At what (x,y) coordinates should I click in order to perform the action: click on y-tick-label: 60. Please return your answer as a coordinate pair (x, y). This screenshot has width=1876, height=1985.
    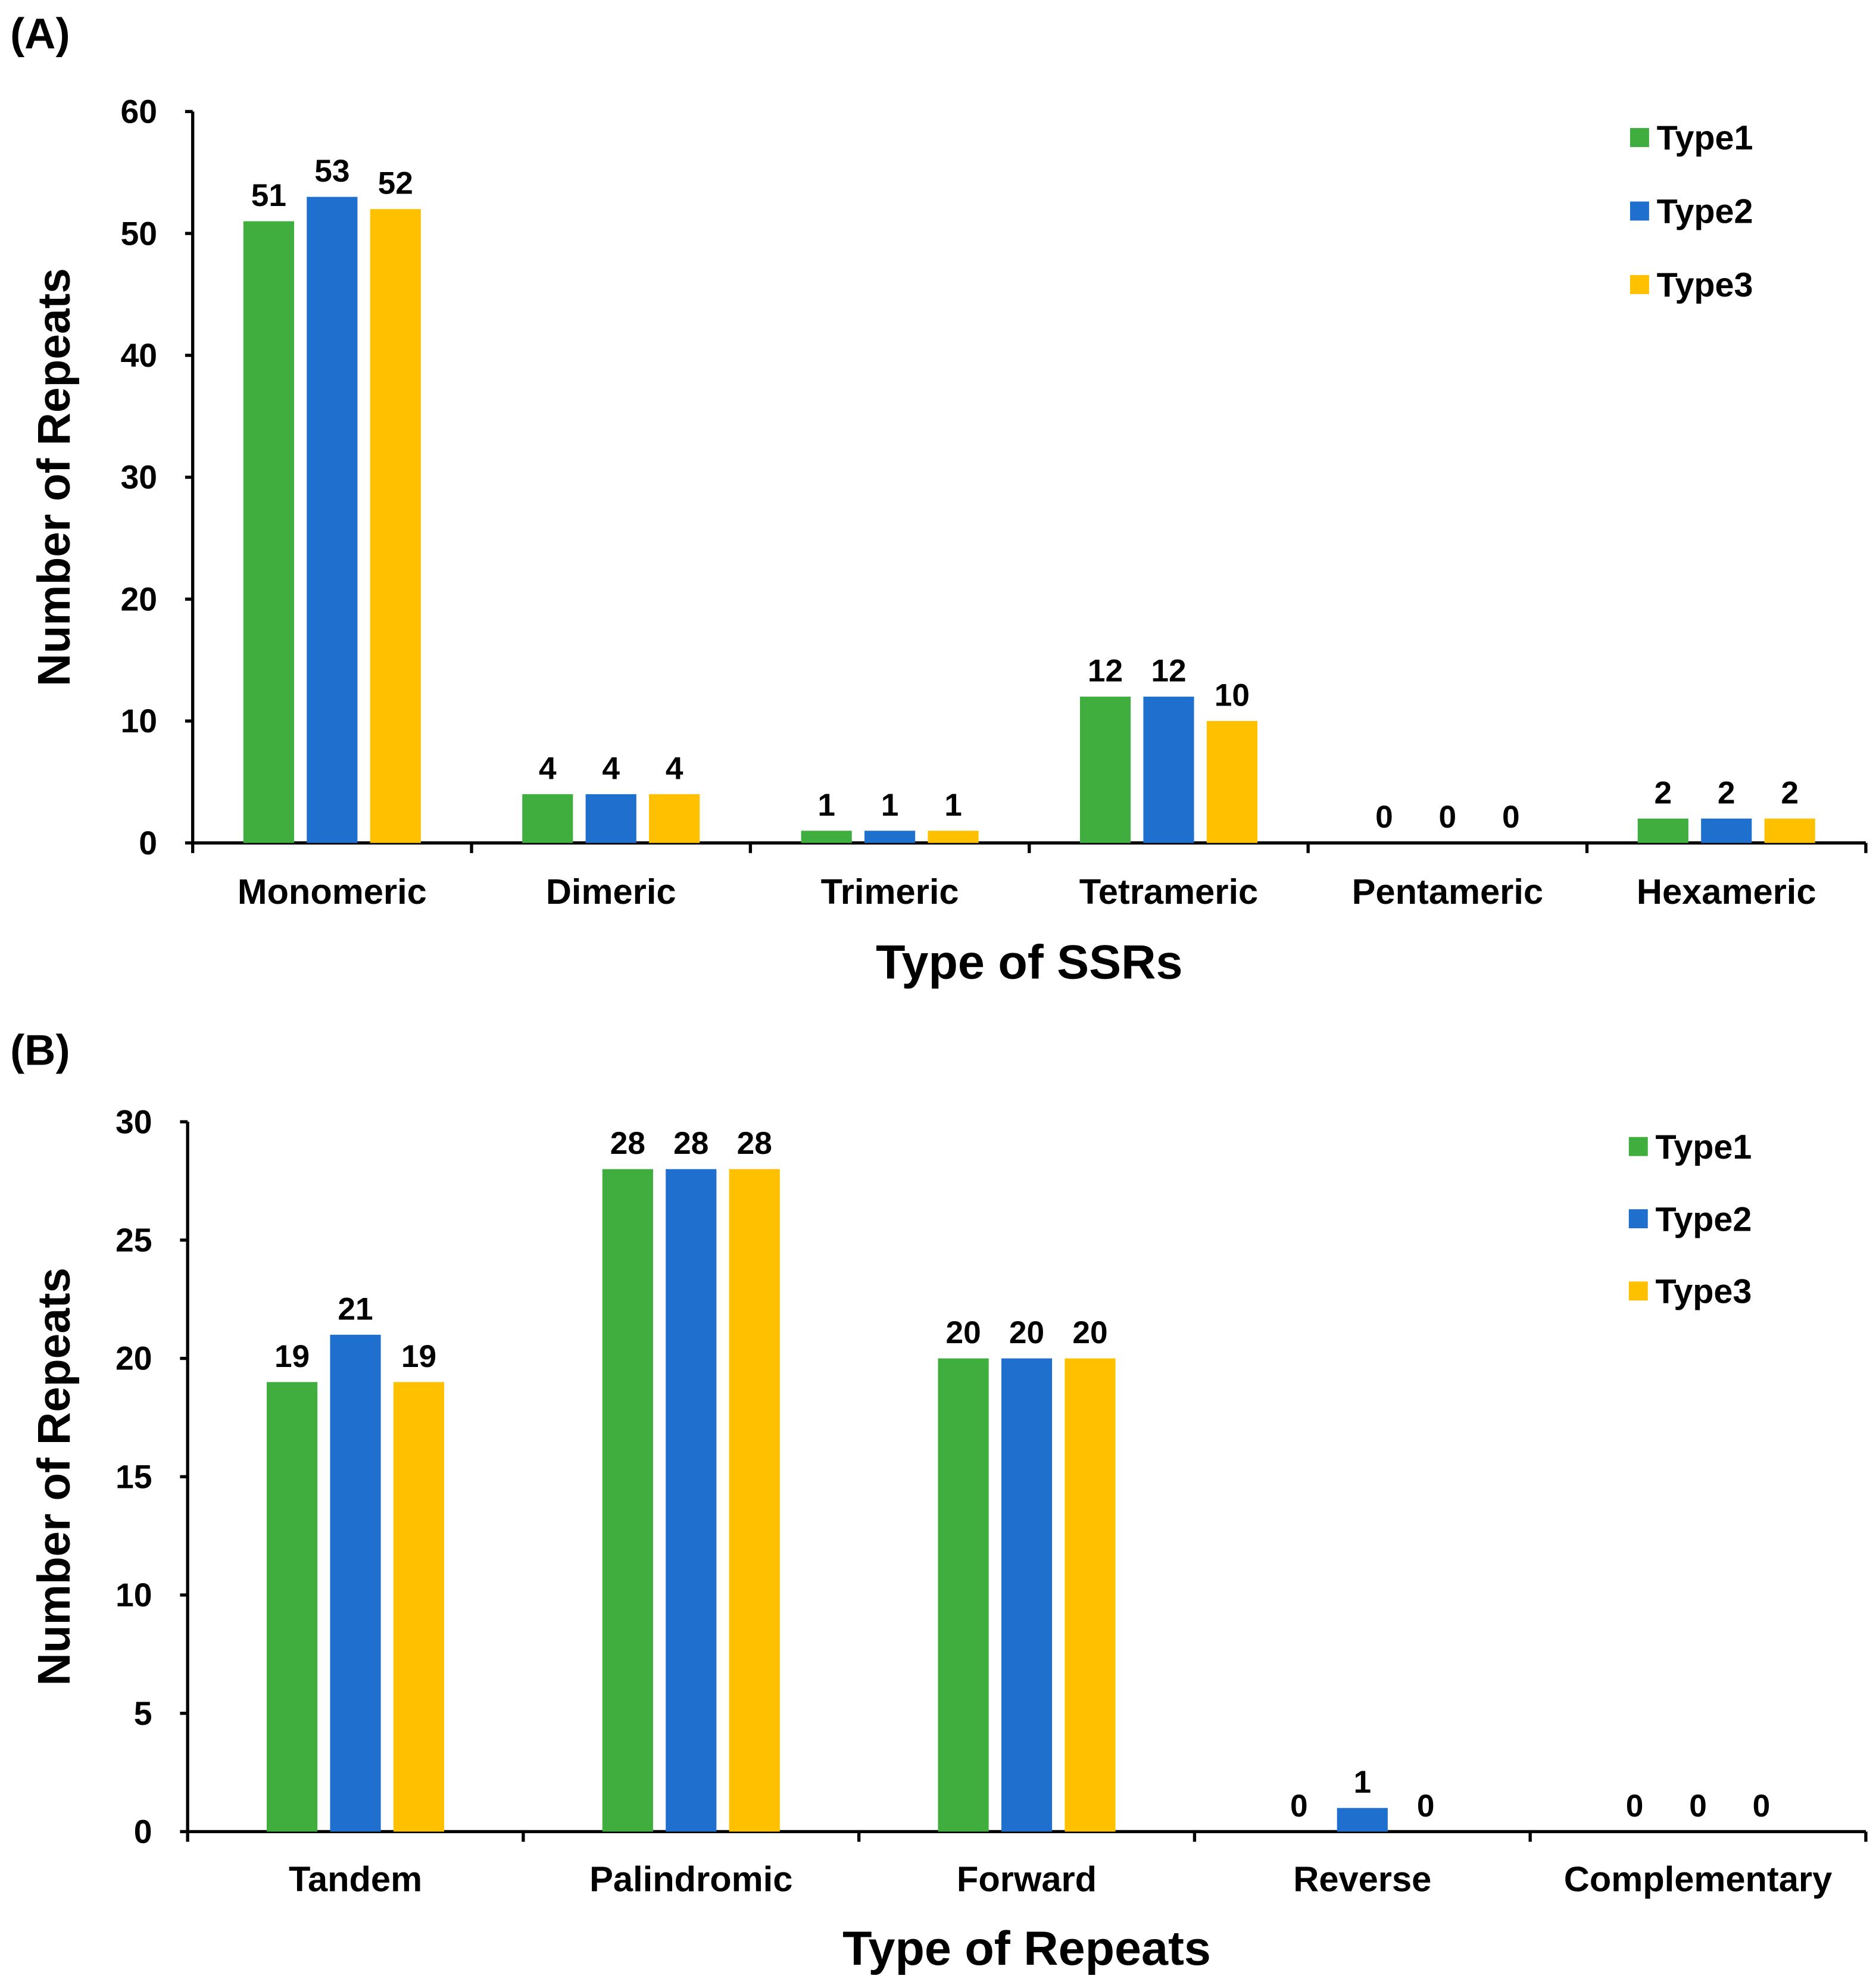
    Looking at the image, I should click on (138, 112).